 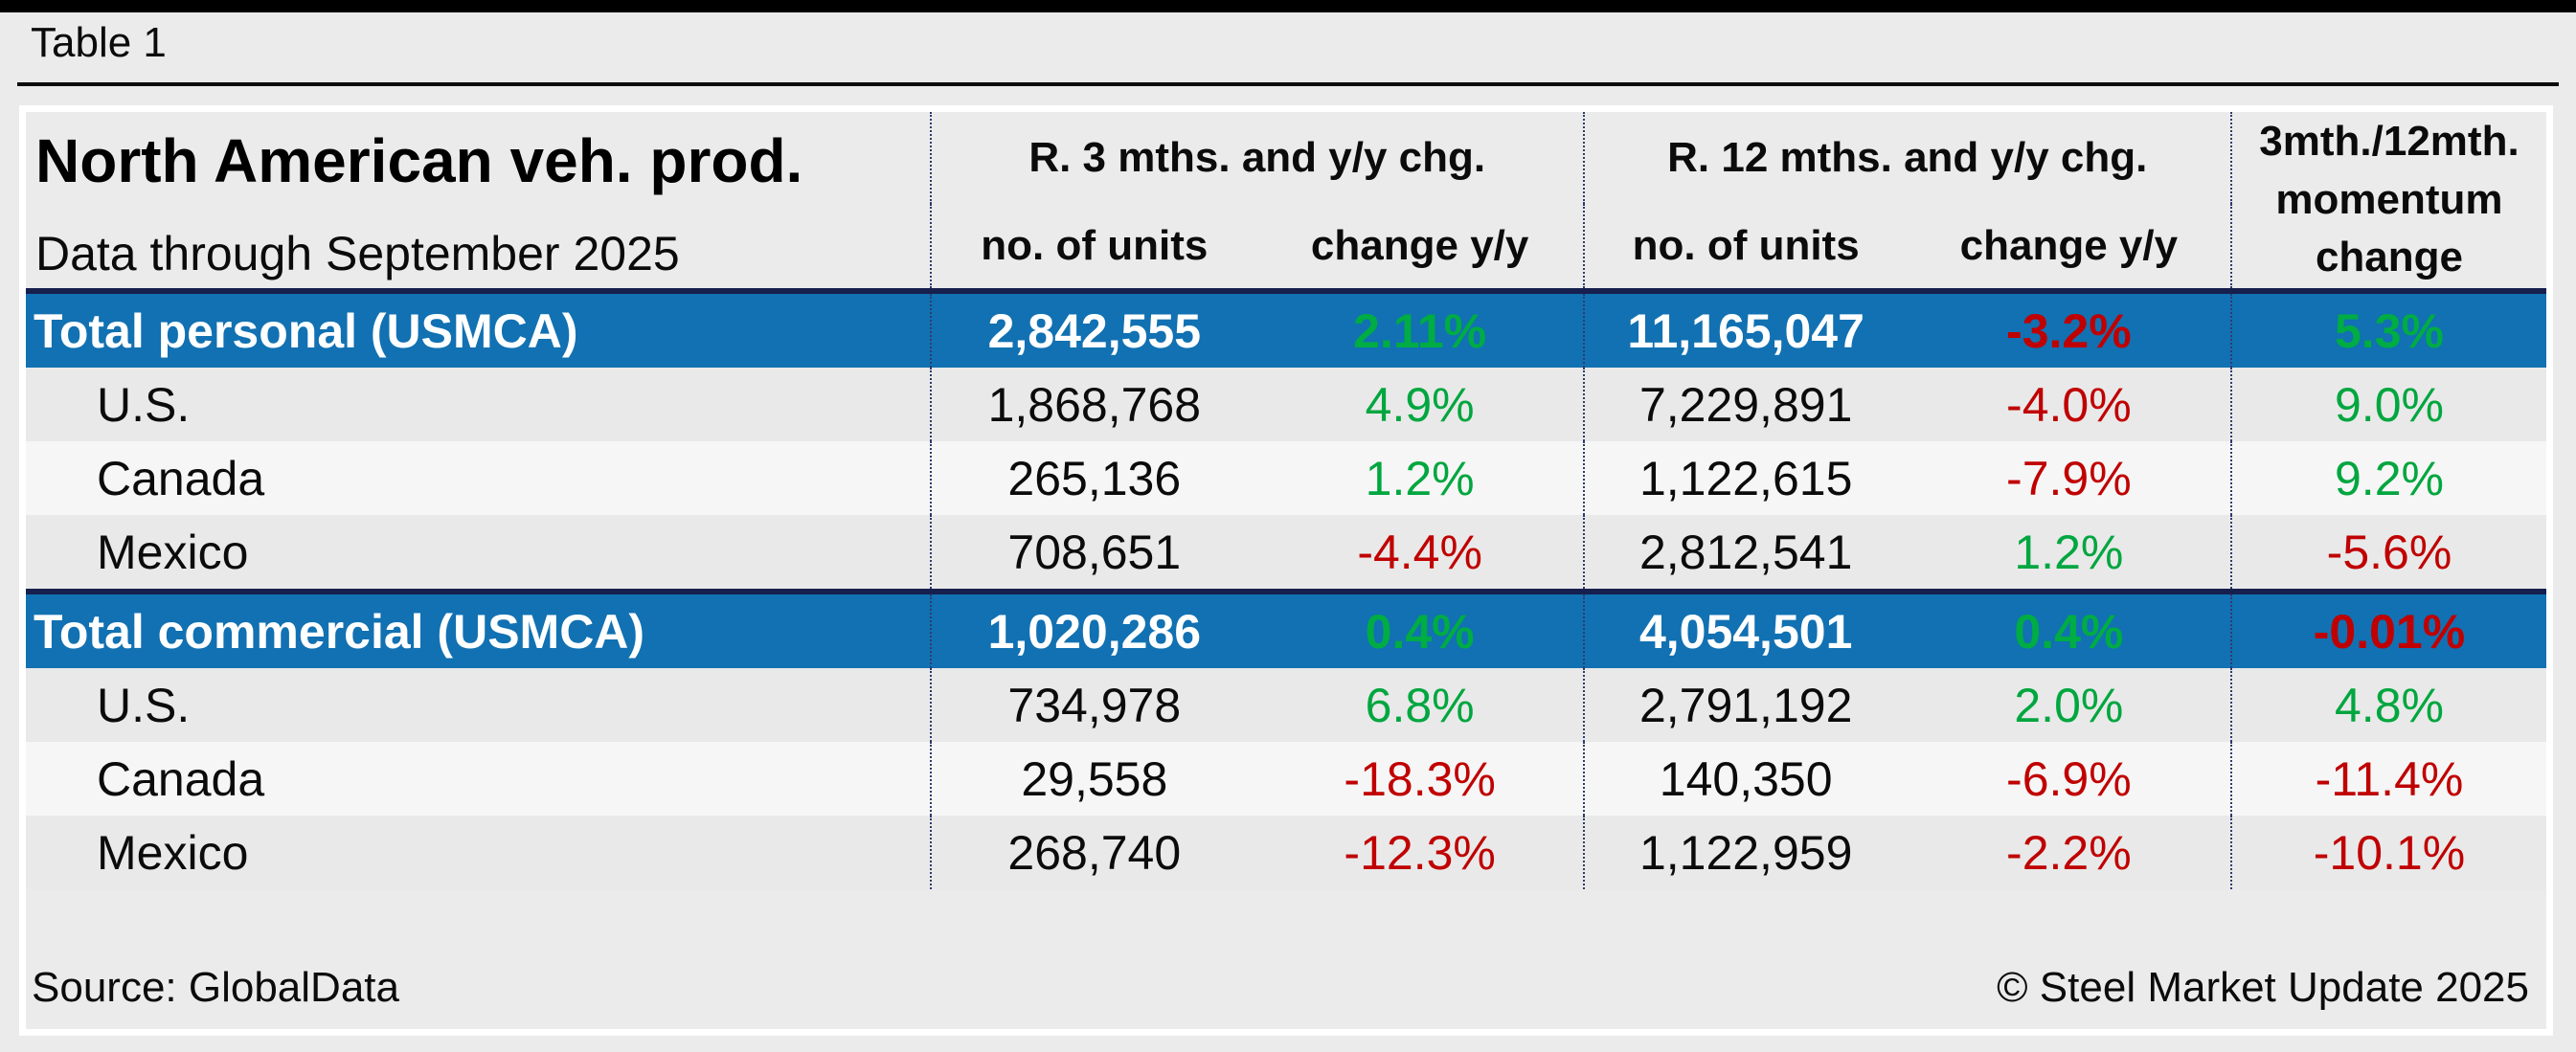 I want to click on units-12m-cell: 7,229,891, so click(x=1745, y=404).